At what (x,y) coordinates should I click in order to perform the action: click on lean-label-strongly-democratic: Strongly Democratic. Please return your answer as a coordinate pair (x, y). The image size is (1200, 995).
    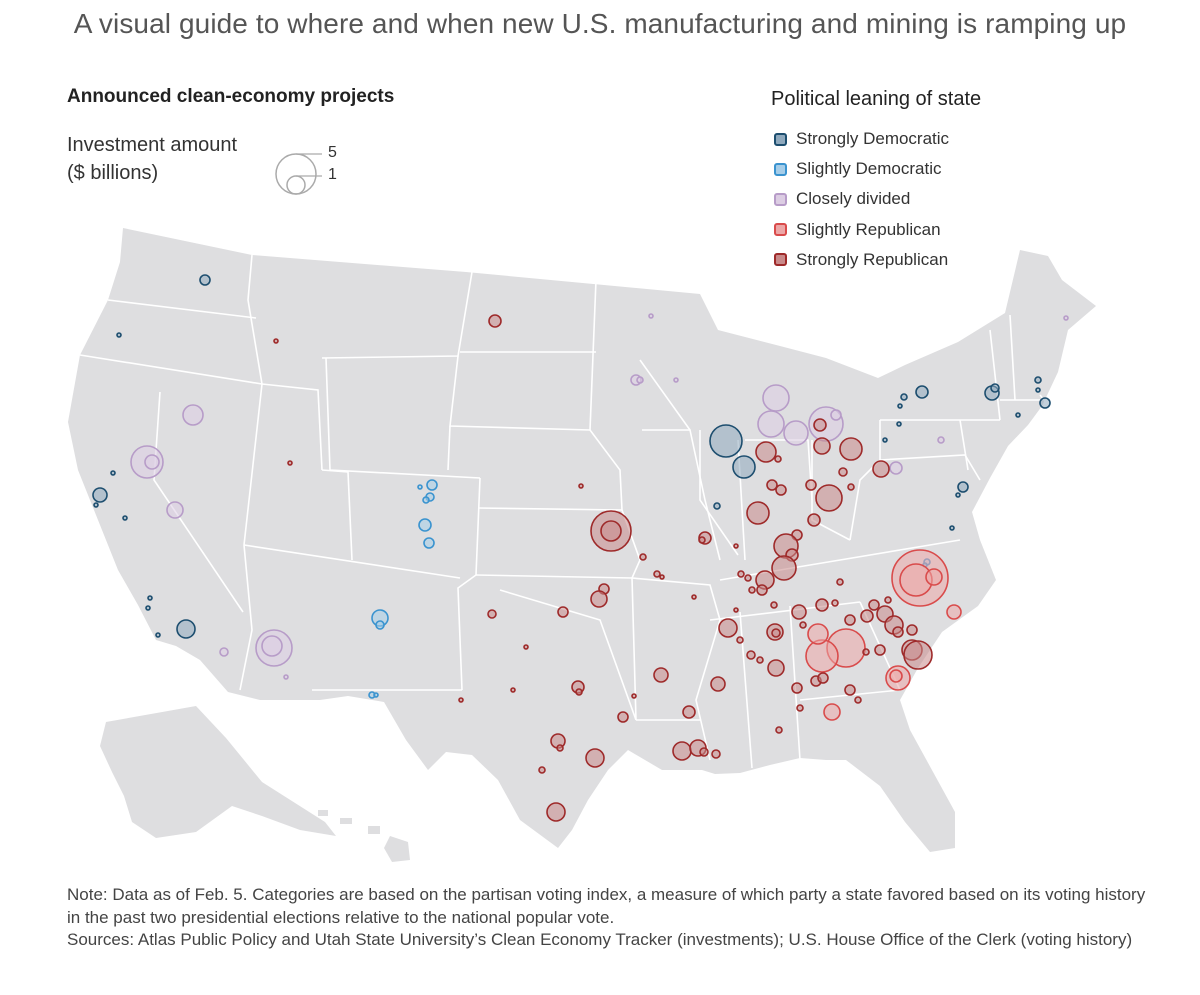
    Looking at the image, I should click on (873, 139).